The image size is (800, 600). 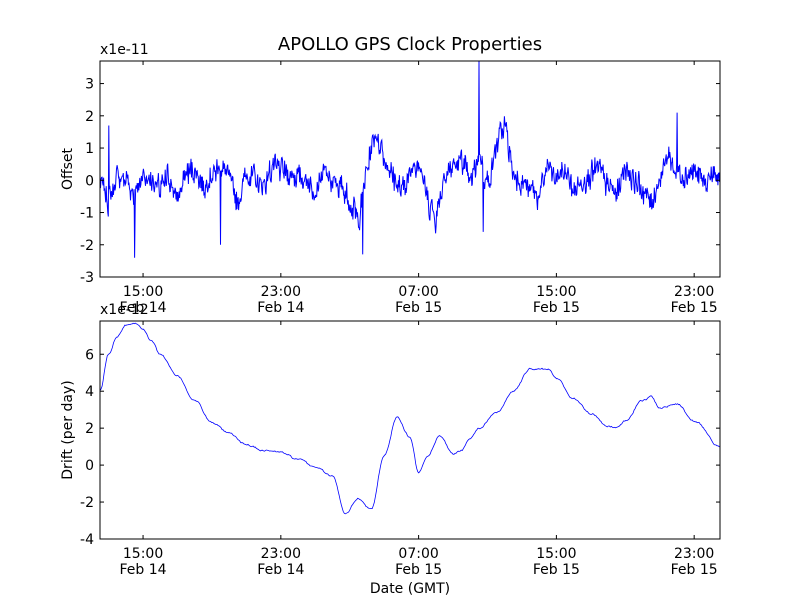 I want to click on y-tick-label: -4, so click(x=87, y=540).